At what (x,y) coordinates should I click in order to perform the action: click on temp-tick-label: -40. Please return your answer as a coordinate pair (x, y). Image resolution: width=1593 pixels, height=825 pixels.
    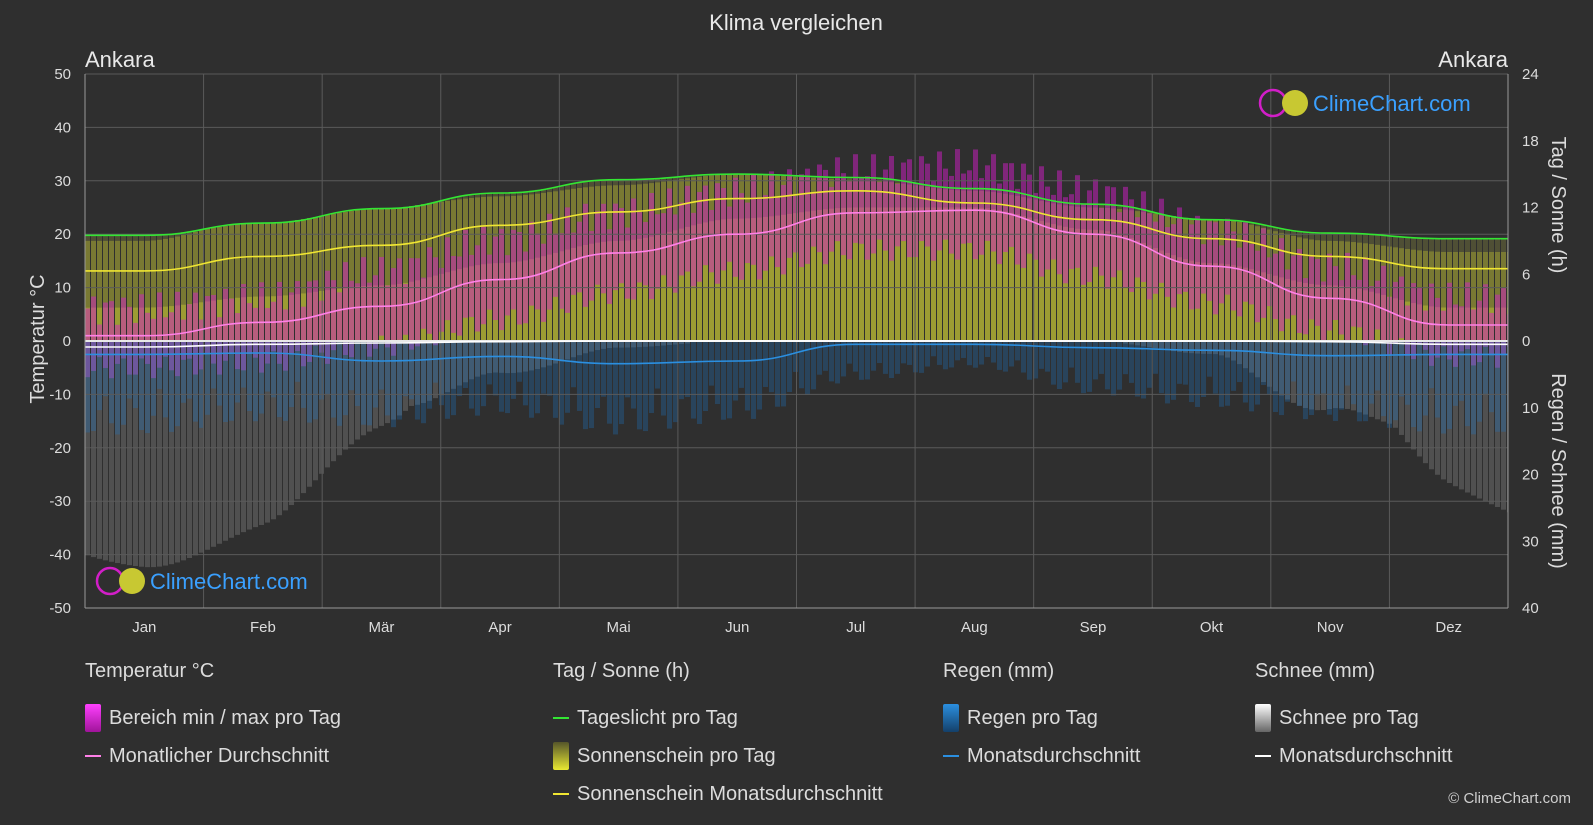
    Looking at the image, I should click on (60, 555).